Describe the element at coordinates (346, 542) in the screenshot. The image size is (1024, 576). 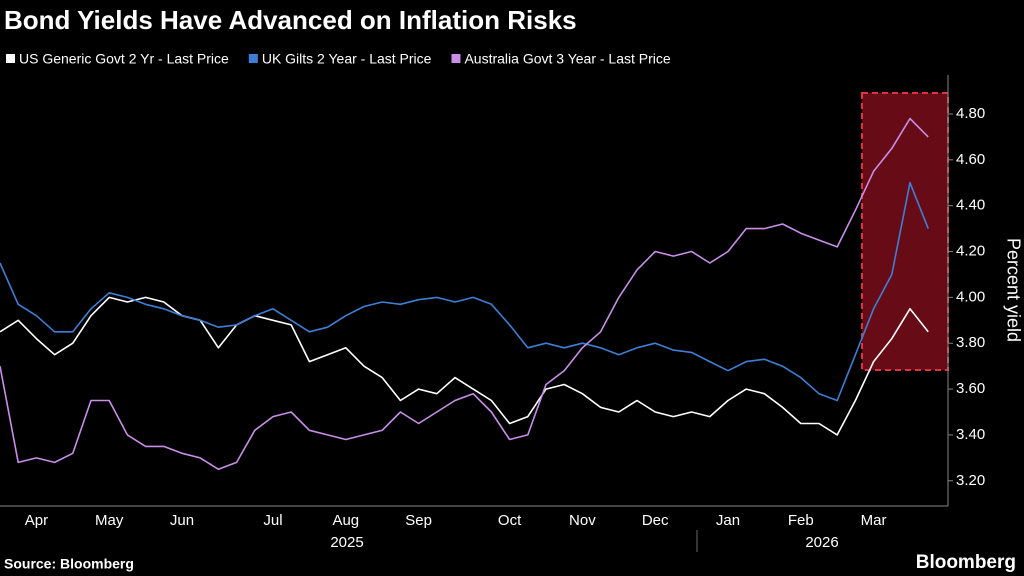
I see `year-label: 2025` at that location.